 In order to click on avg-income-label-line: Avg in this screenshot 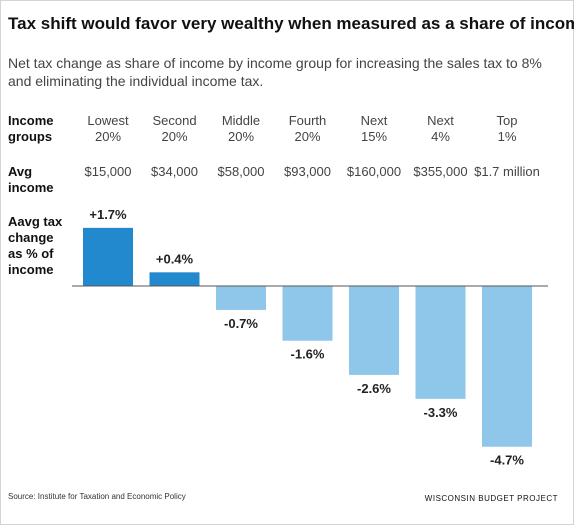, I will do `click(20, 171)`.